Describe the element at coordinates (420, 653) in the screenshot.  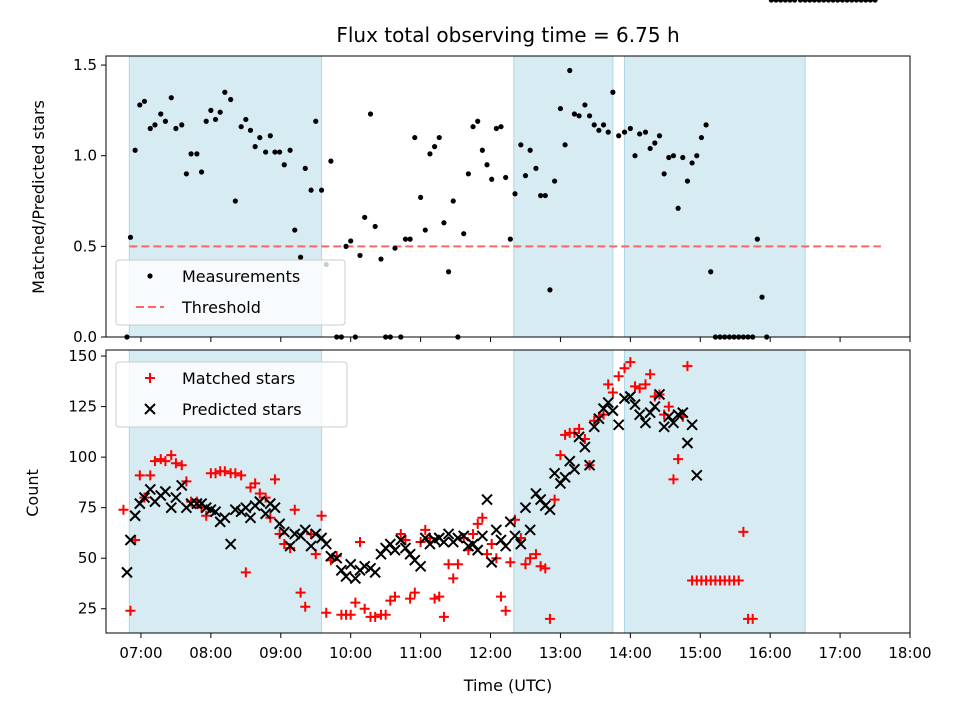
I see `x-tick-label: 11:00` at that location.